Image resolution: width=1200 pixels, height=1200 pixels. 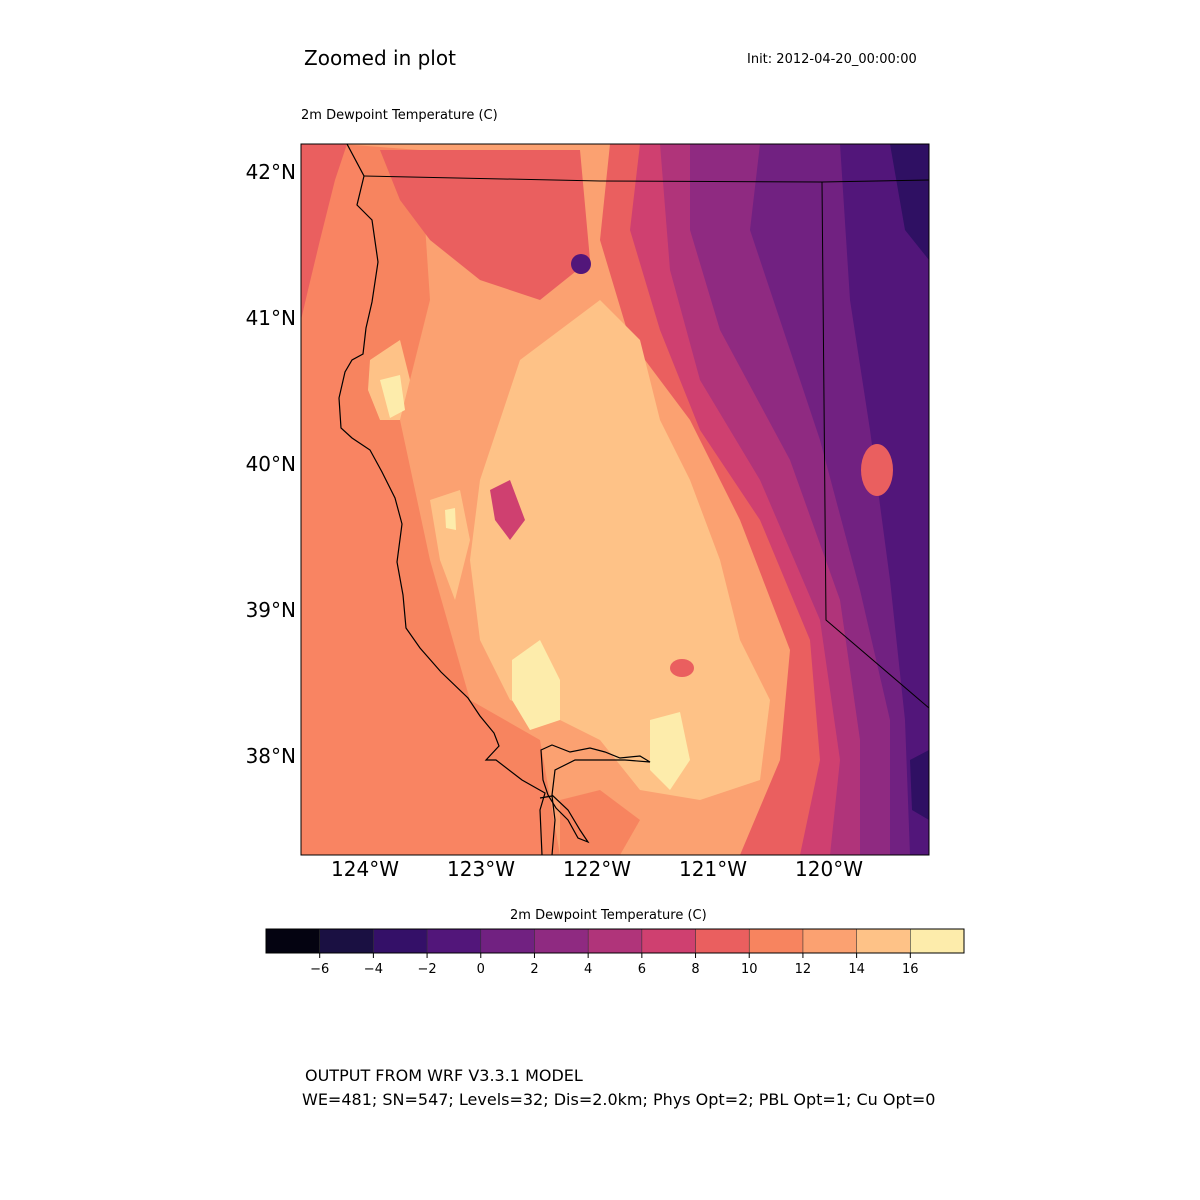 I want to click on colorbar-tick-label: −2, so click(x=426, y=969).